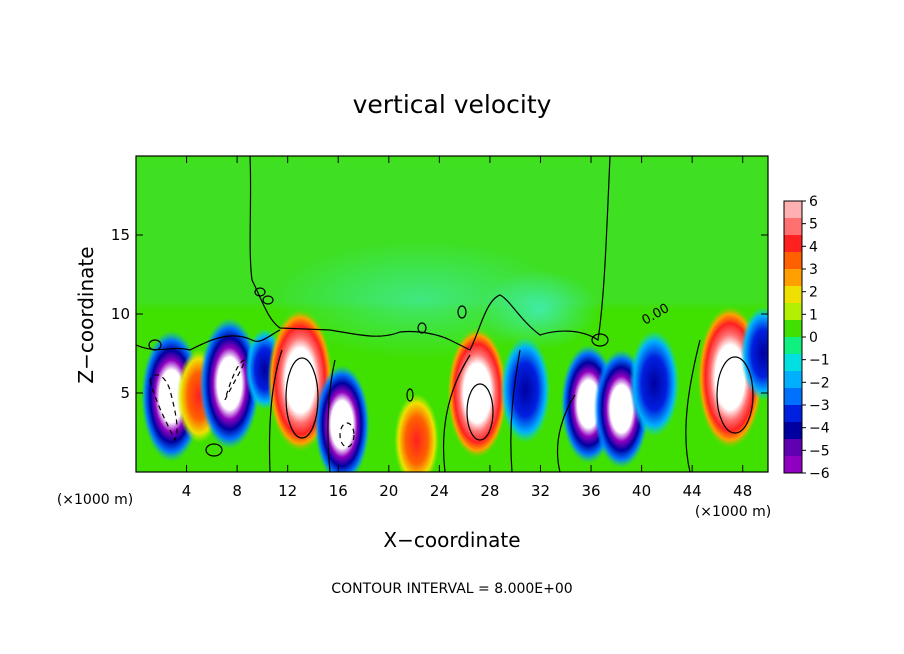 Image resolution: width=904 pixels, height=654 pixels. Describe the element at coordinates (813, 202) in the screenshot. I see `colorbar-label: 6` at that location.